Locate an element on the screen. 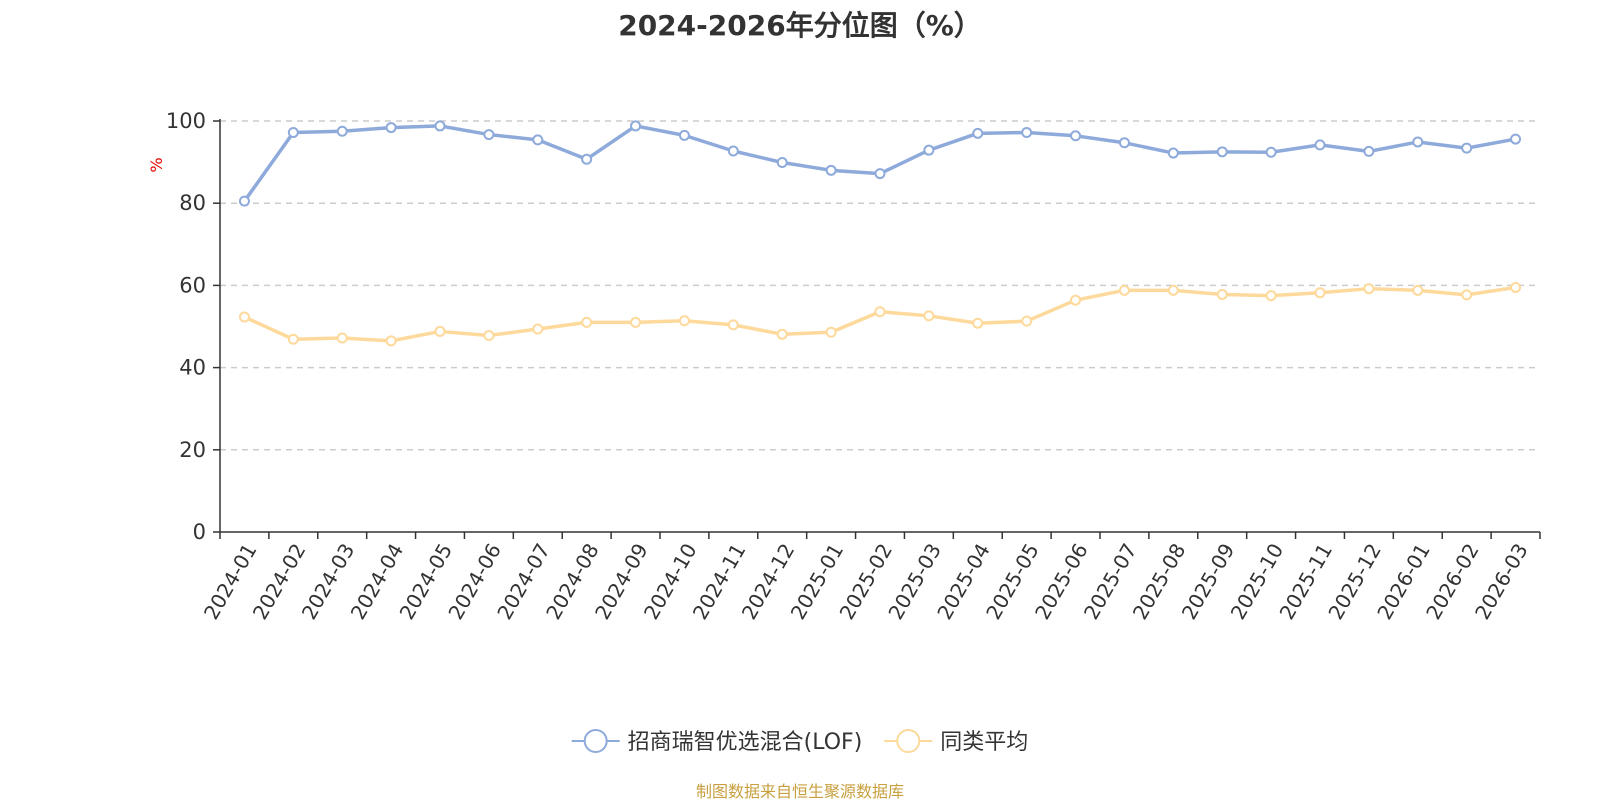 The height and width of the screenshot is (800, 1600). y-tick-label: 60 is located at coordinates (192, 285).